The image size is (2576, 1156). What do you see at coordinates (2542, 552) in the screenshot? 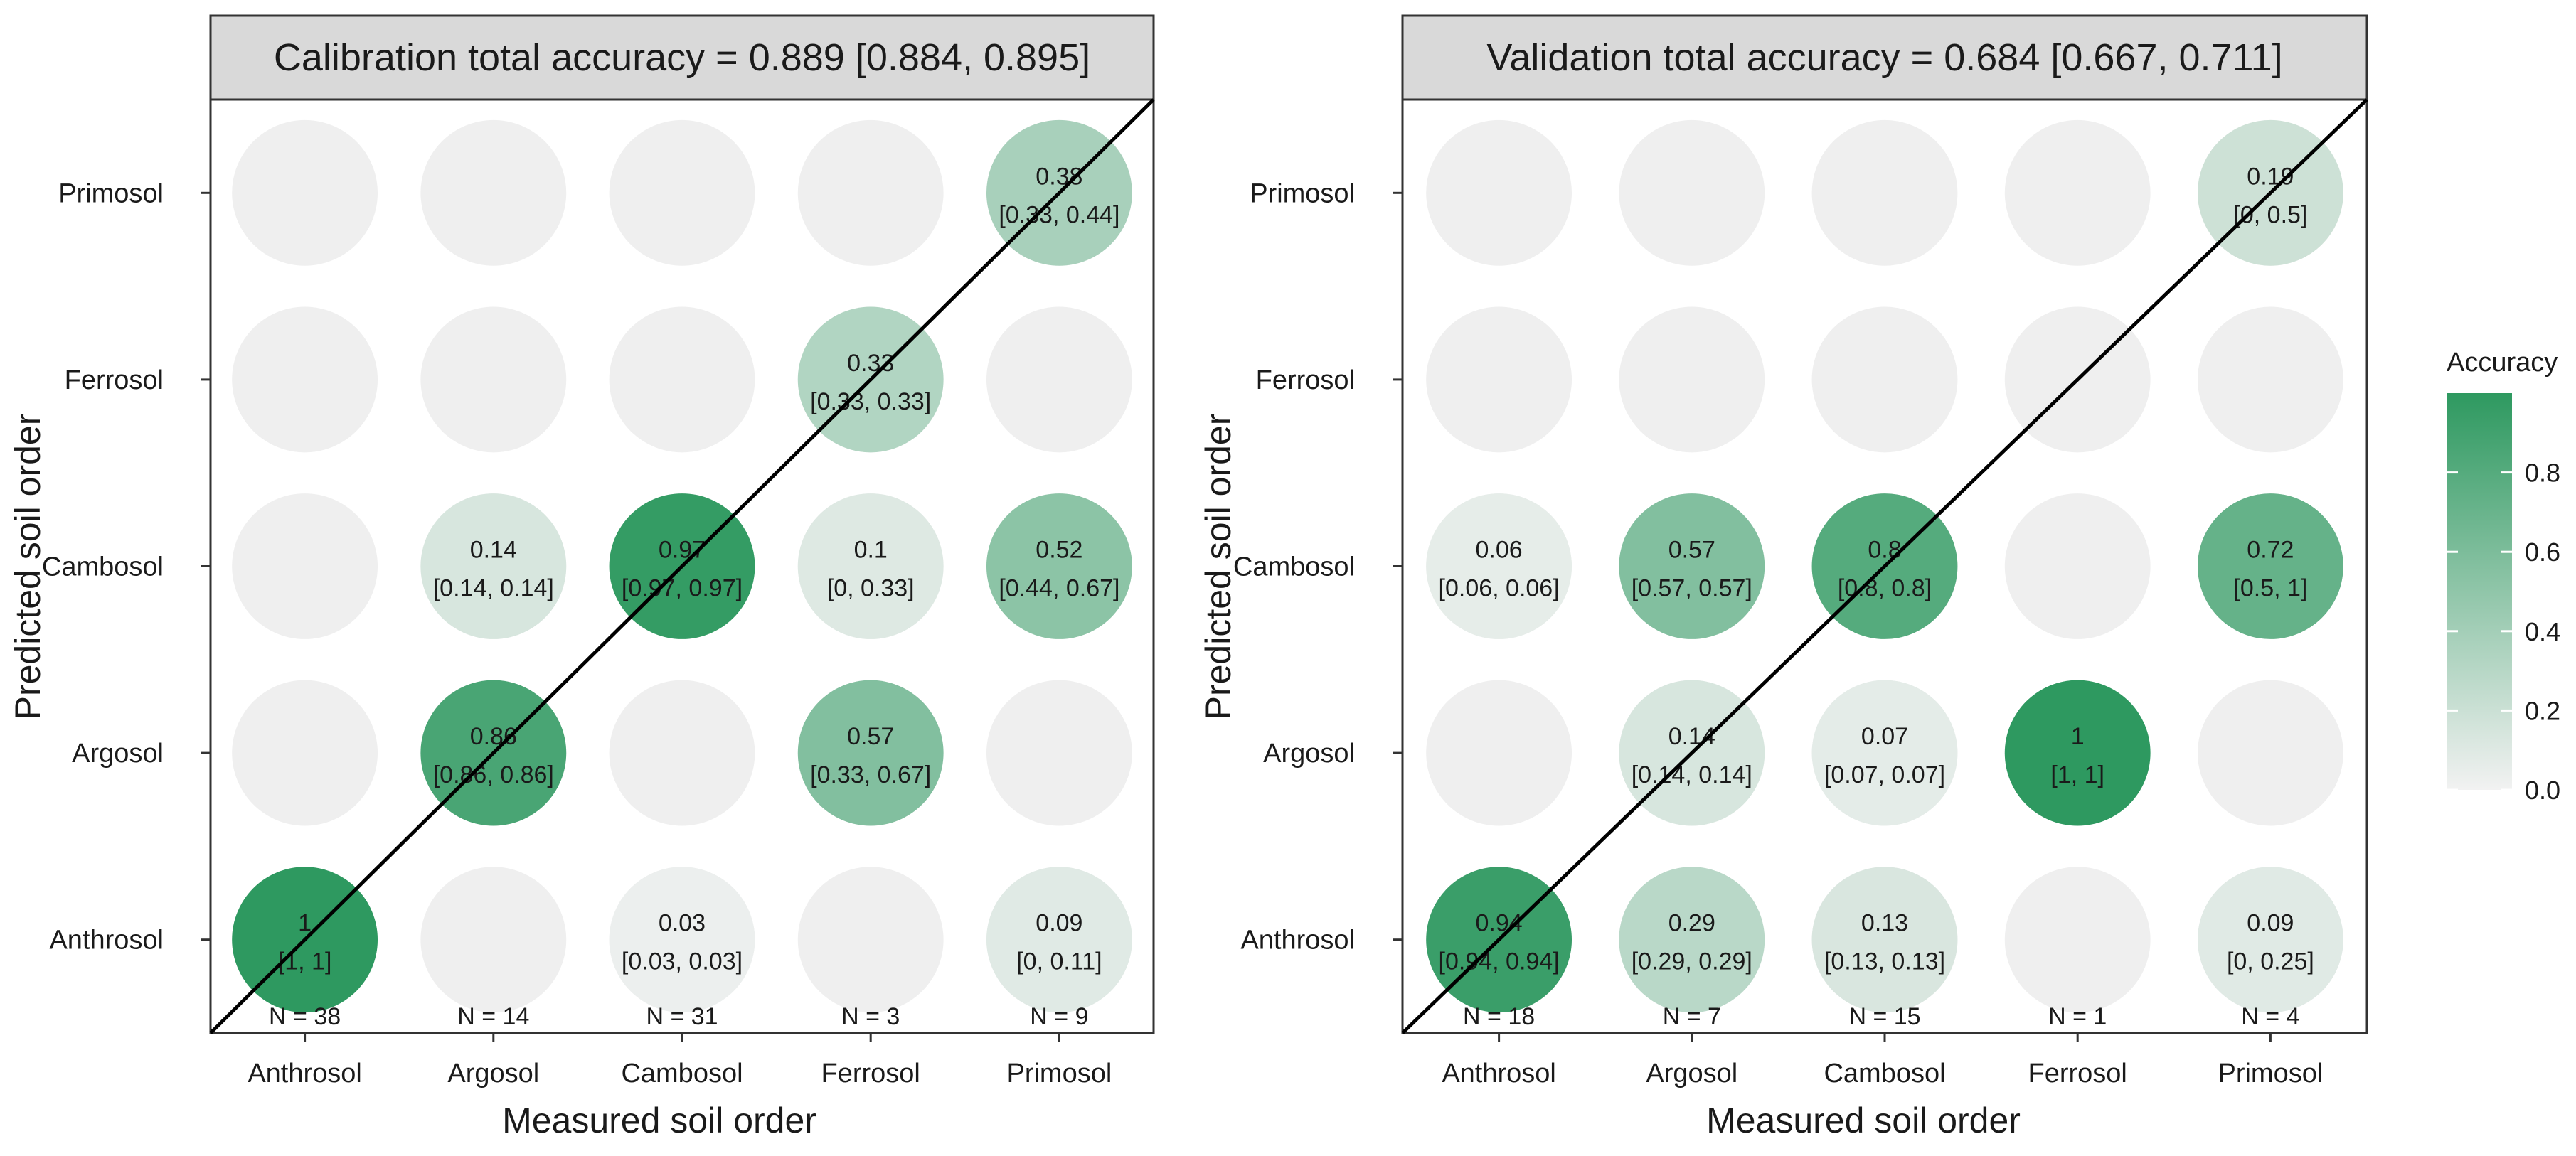
I see `legend-tick-0-6: 0.6` at bounding box center [2542, 552].